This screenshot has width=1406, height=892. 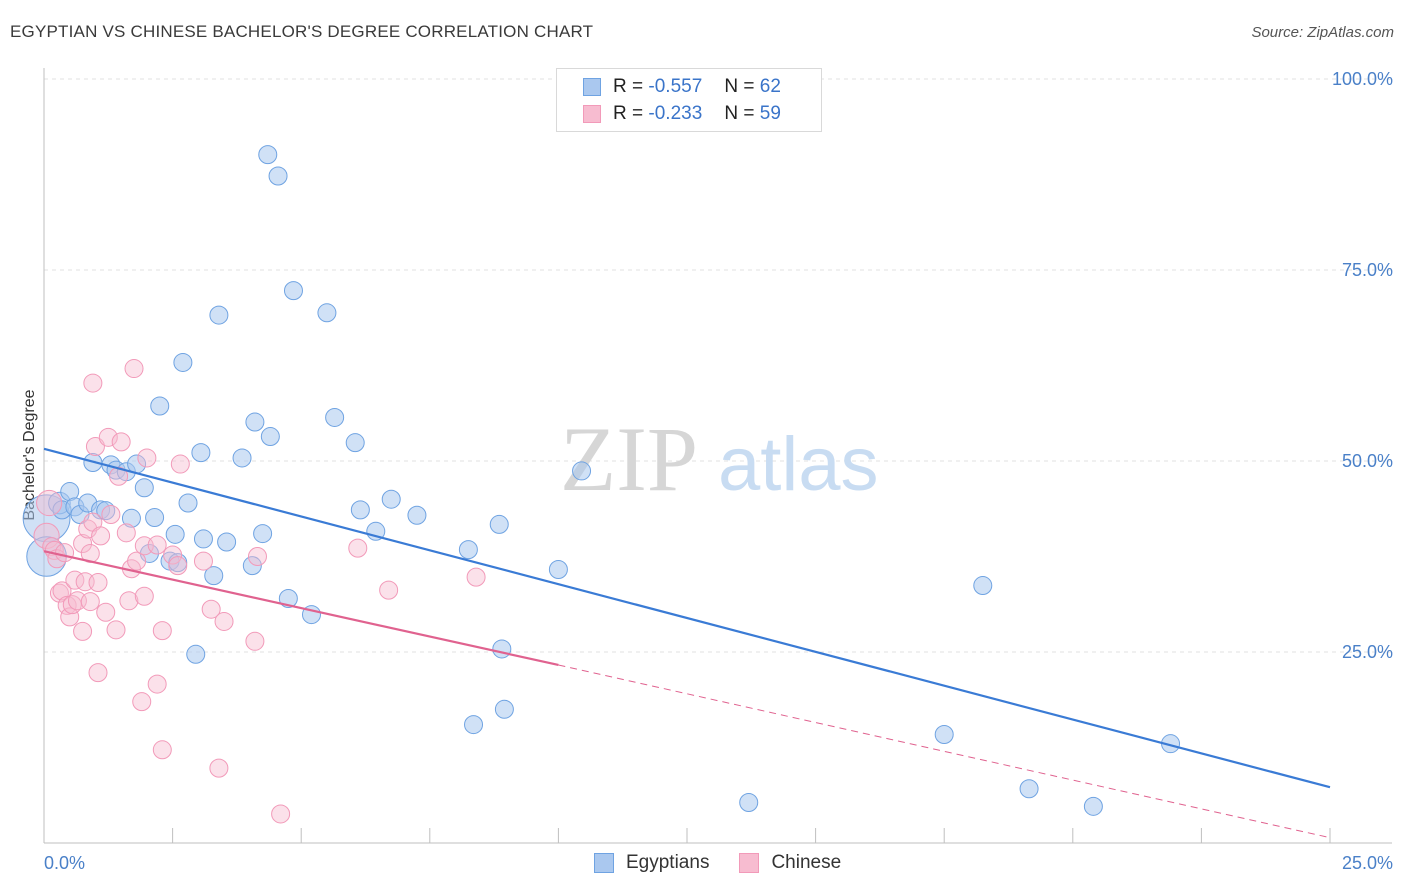 I want to click on stats-row-egyptians: R = -0.557 N = 62, so click(x=682, y=87).